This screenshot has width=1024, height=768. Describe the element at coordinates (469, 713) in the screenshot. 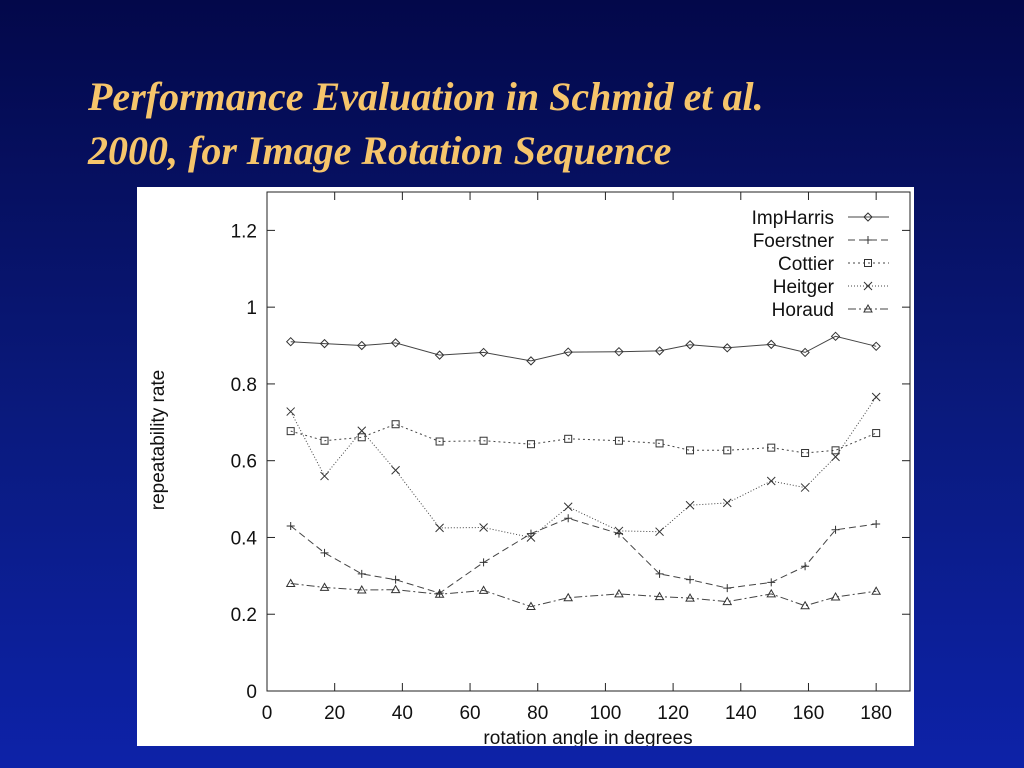

I see `x-tick-label: 60` at that location.